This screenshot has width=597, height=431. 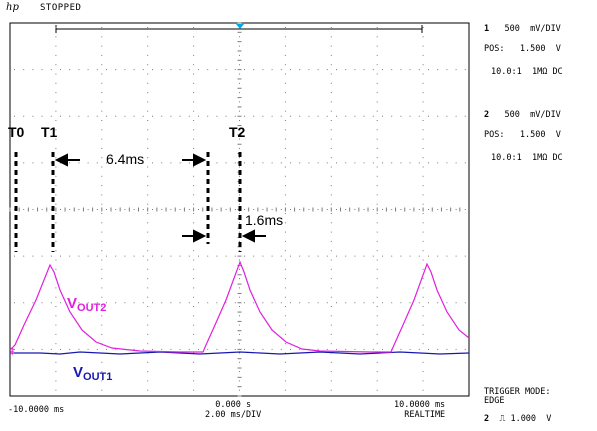 What do you see at coordinates (224, 236) in the screenshot?
I see `interval-2-arrows` at bounding box center [224, 236].